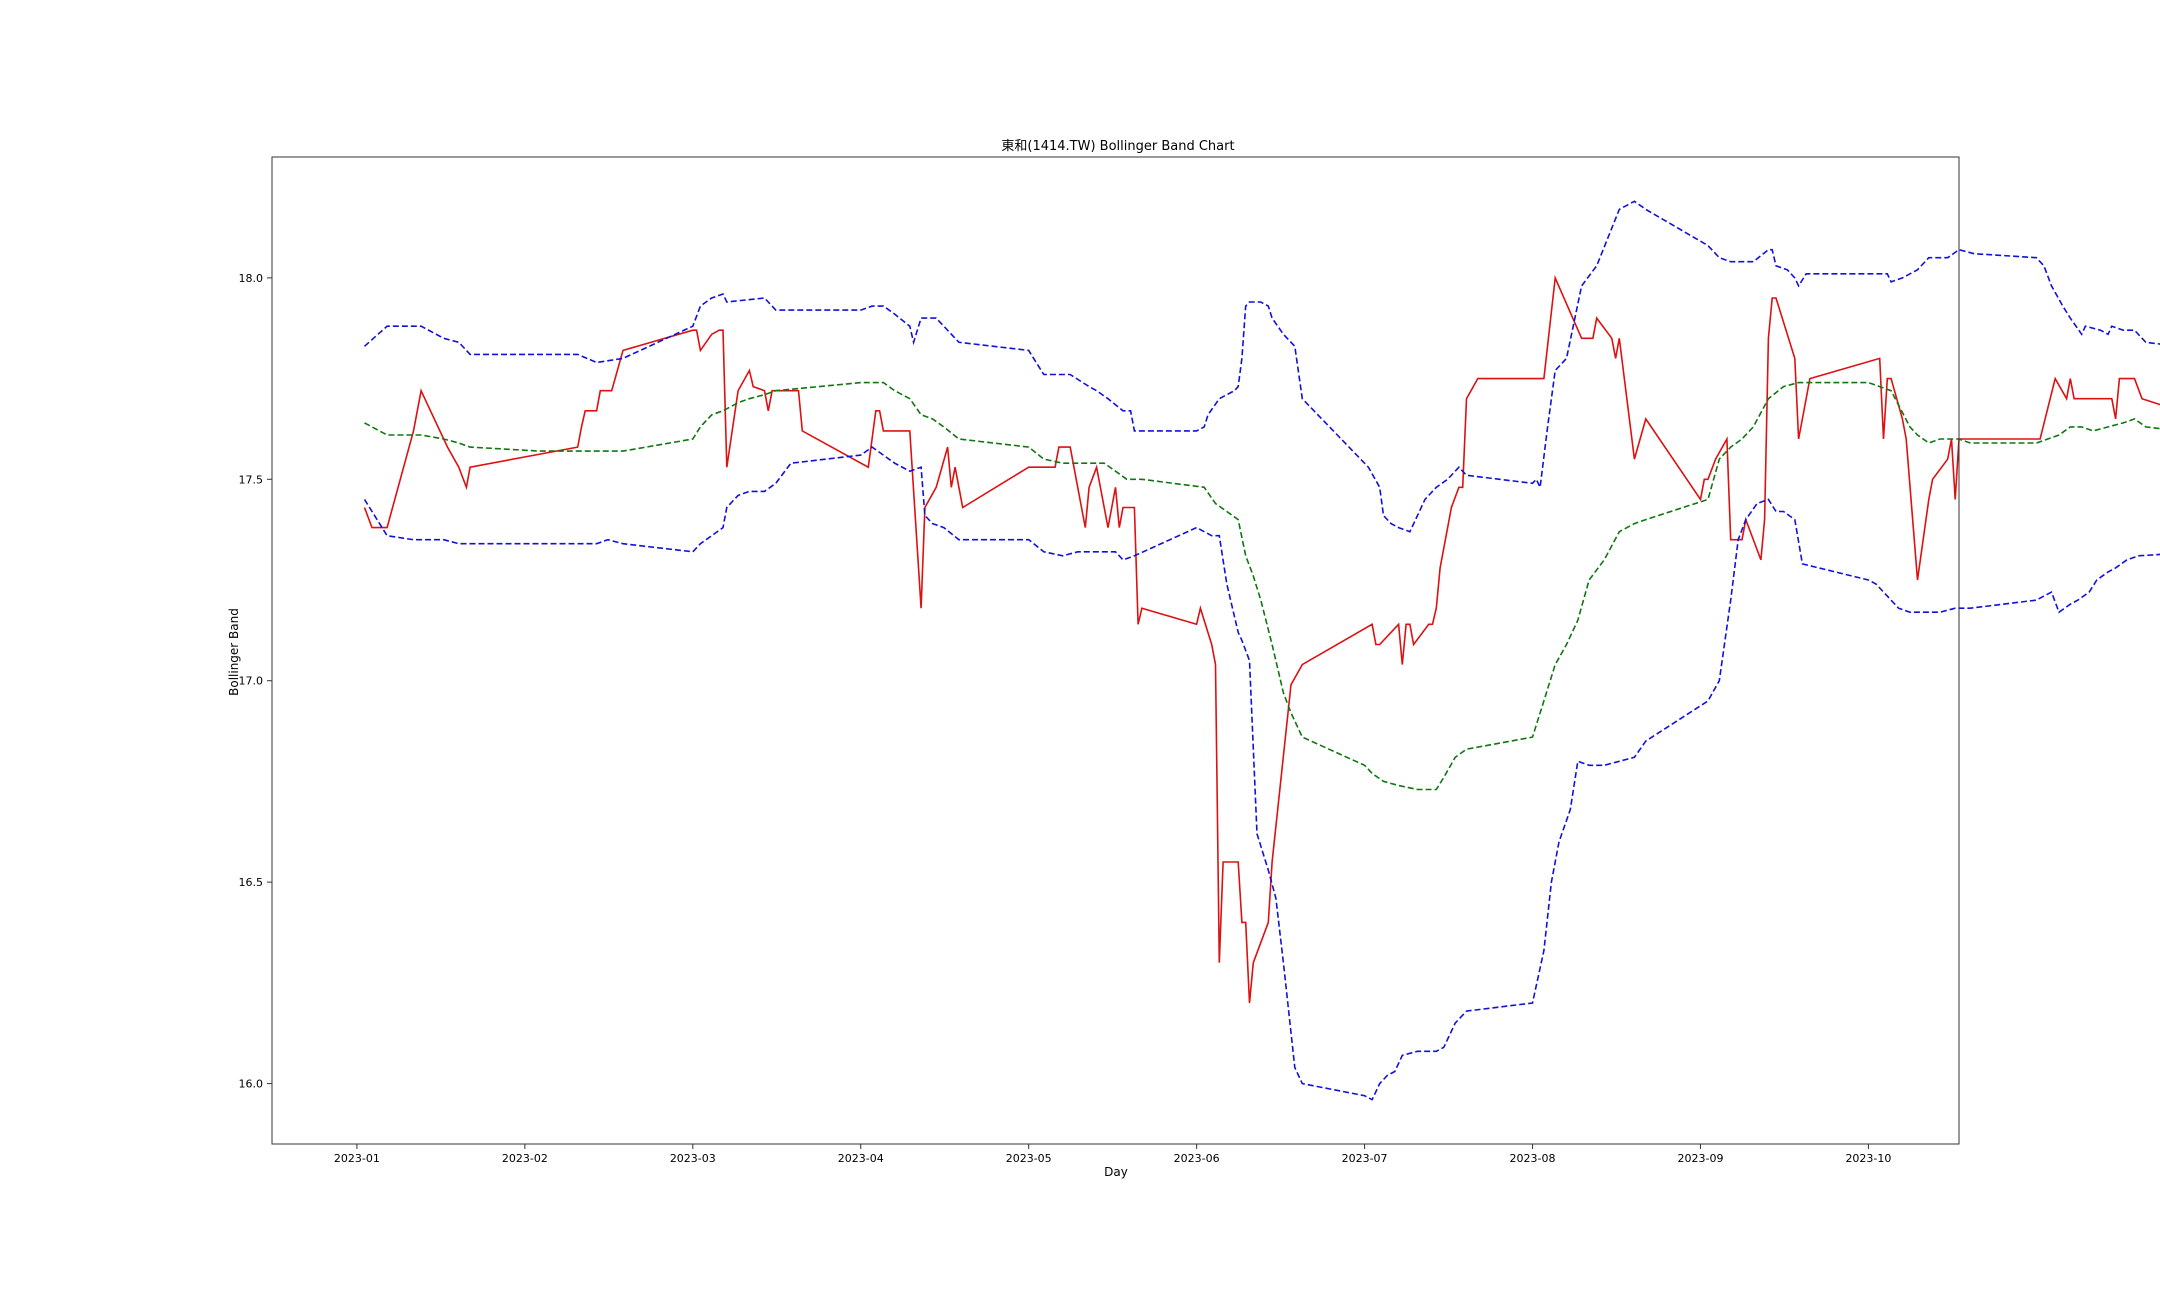 This screenshot has width=2160, height=1296. I want to click on chart-title: 東和(1414.TW) Bollinger Band Chart, so click(1117, 146).